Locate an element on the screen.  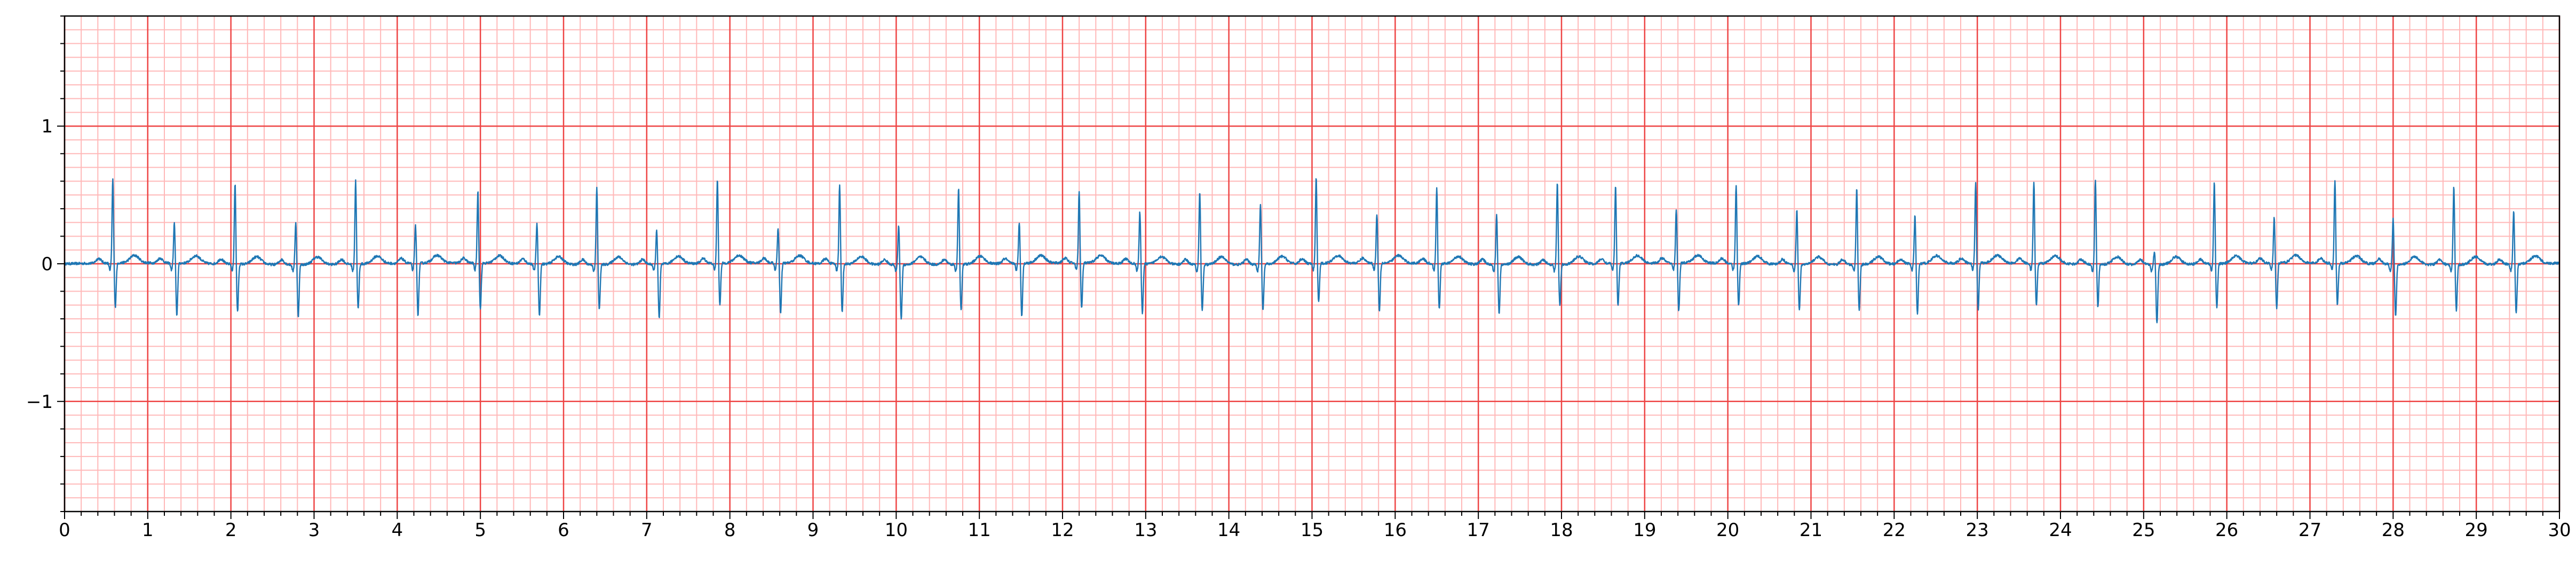
x-tick-label: 26 is located at coordinates (2226, 530).